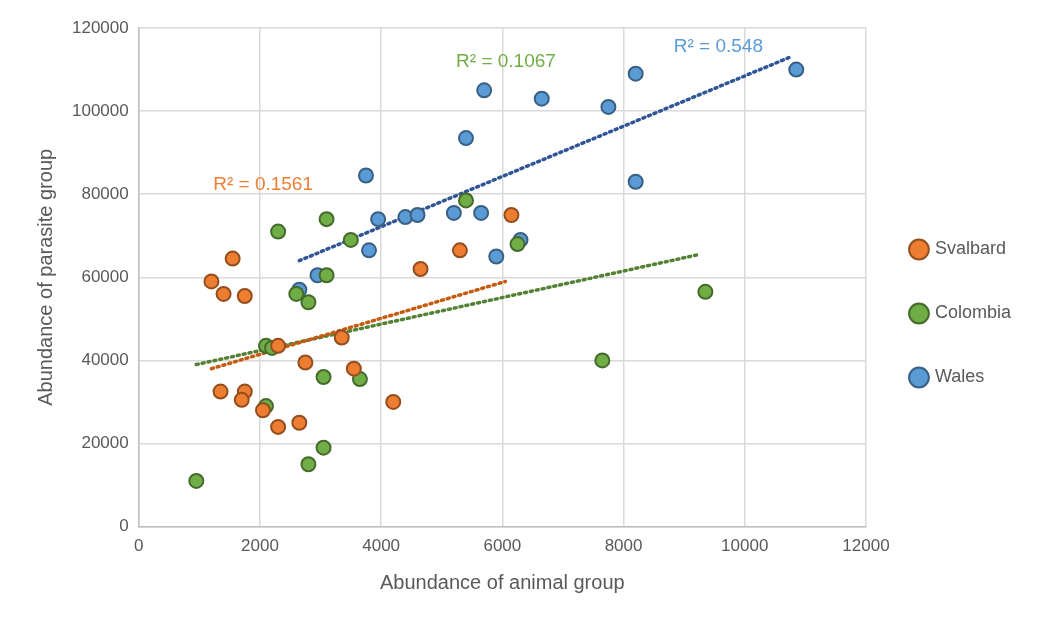  Describe the element at coordinates (44, 277) in the screenshot. I see `y-axis-title: Abundance of parasite group` at that location.